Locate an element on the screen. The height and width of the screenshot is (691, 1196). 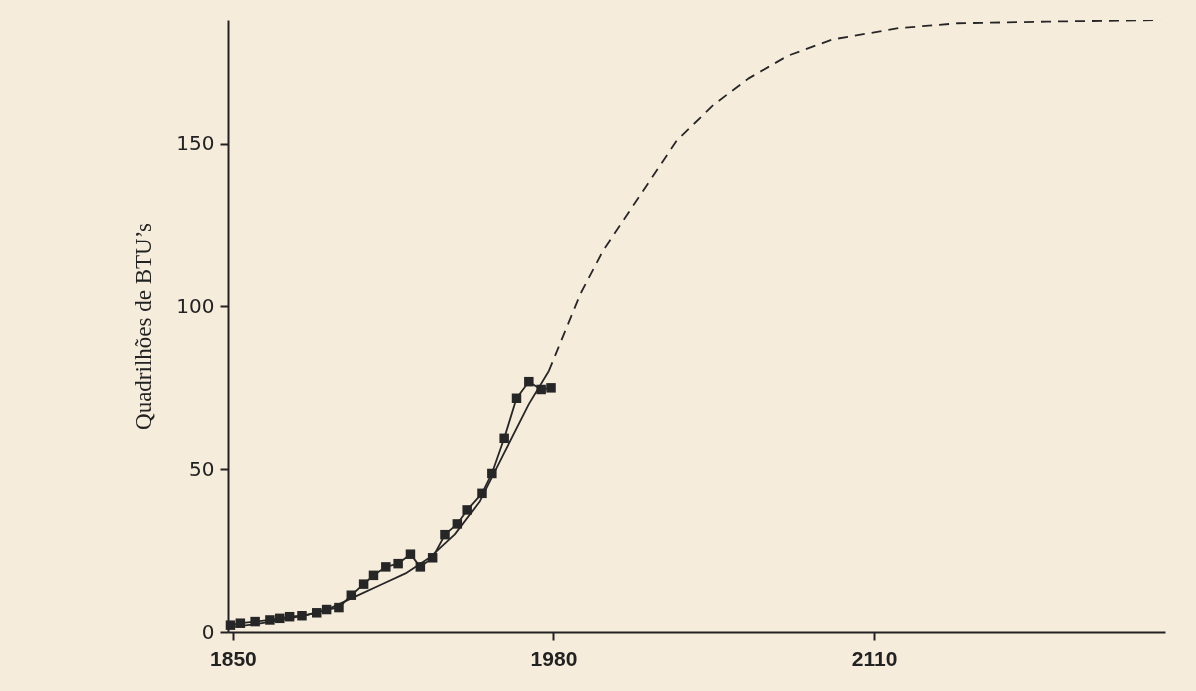
y-tick-label: 0 is located at coordinates (208, 631).